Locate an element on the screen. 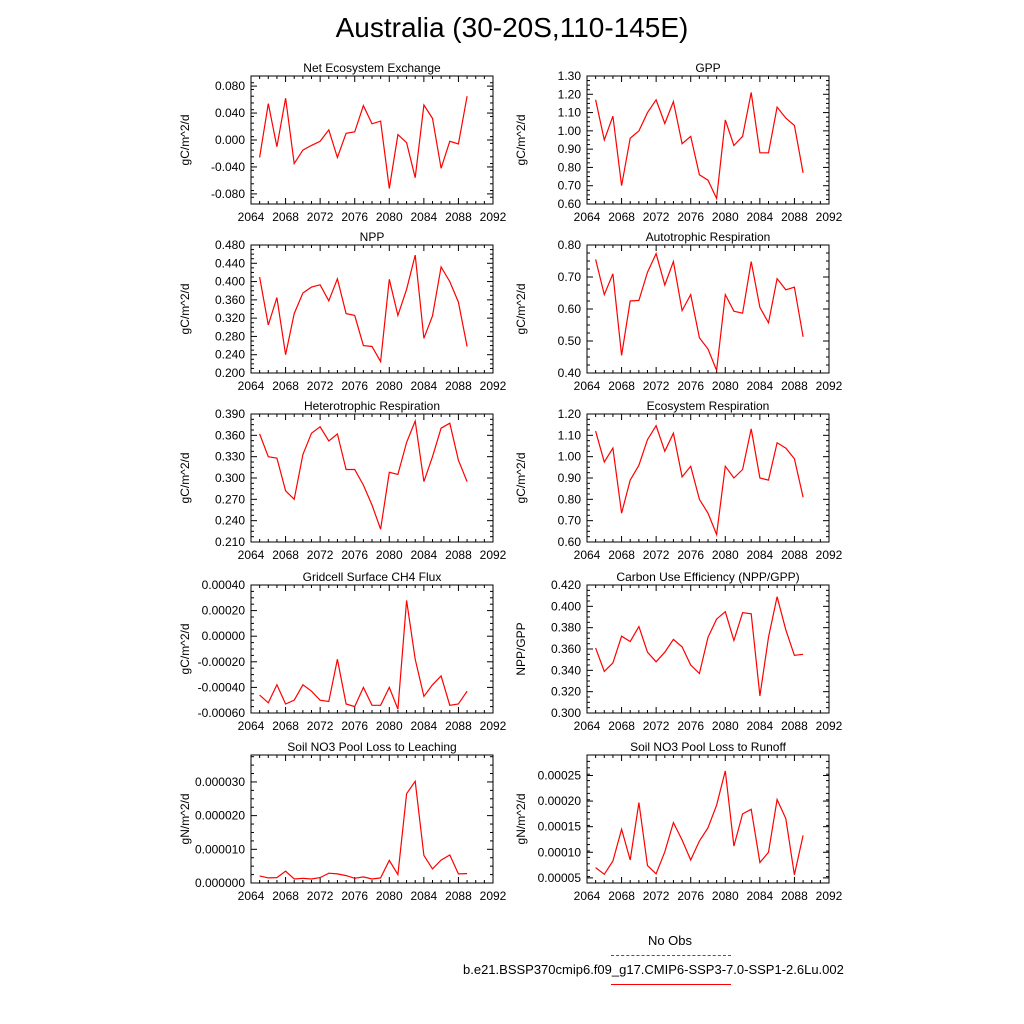 The width and height of the screenshot is (1024, 1024). panel-title: Carbon Use Efficiency (NPP/GPP) is located at coordinates (707, 577).